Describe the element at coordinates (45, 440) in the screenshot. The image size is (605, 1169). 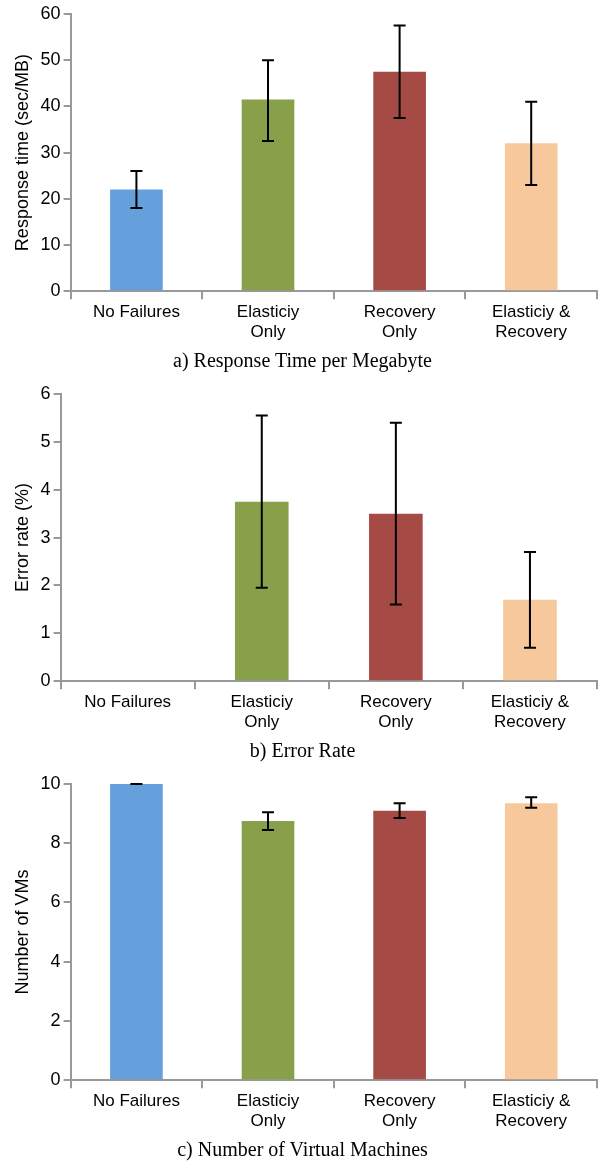
I see `y-tick-label: 5` at that location.